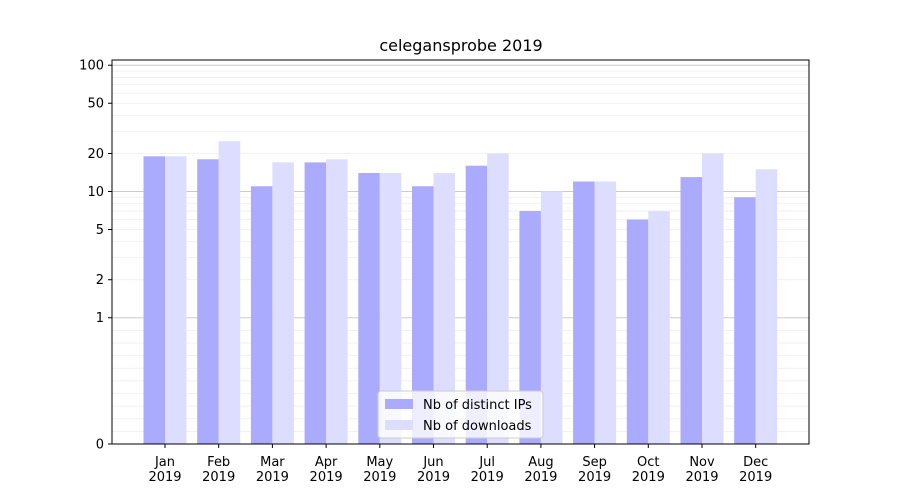 This screenshot has width=900, height=504. I want to click on y-tick-label: 10, so click(95, 192).